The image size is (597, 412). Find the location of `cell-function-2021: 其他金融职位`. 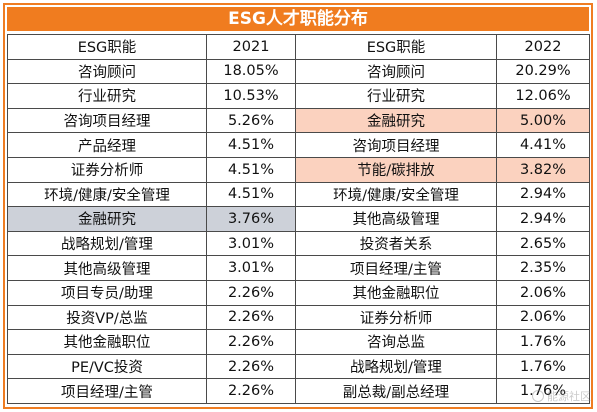

cell-function-2021: 其他金融职位 is located at coordinates (107, 342).